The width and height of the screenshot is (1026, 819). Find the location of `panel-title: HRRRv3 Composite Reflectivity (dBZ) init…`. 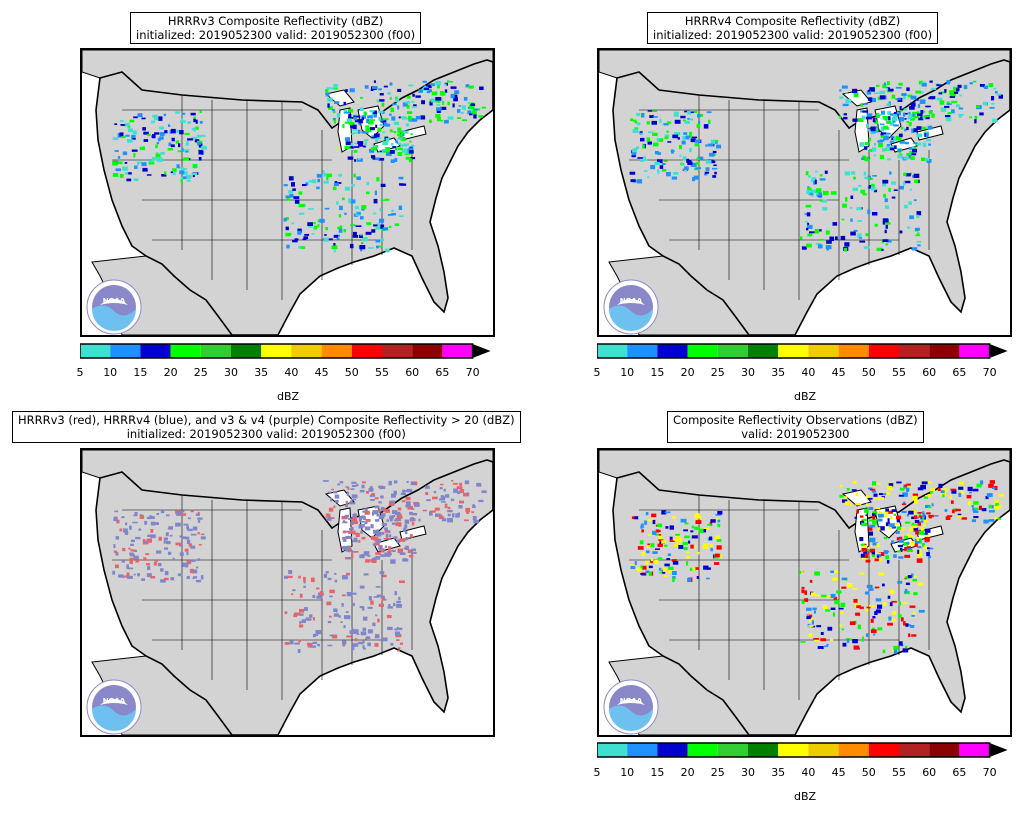

panel-title: HRRRv3 Composite Reflectivity (dBZ) init… is located at coordinates (276, 28).